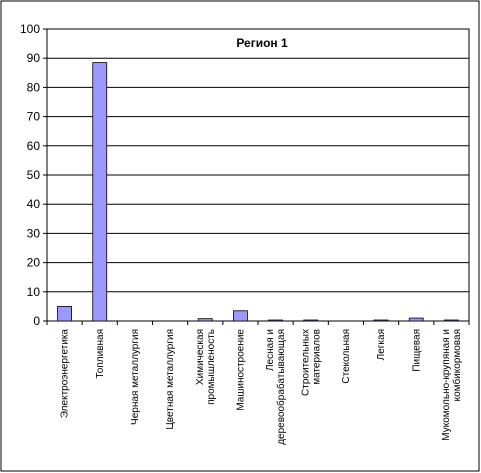  I want to click on chart-title-background, so click(262, 43).